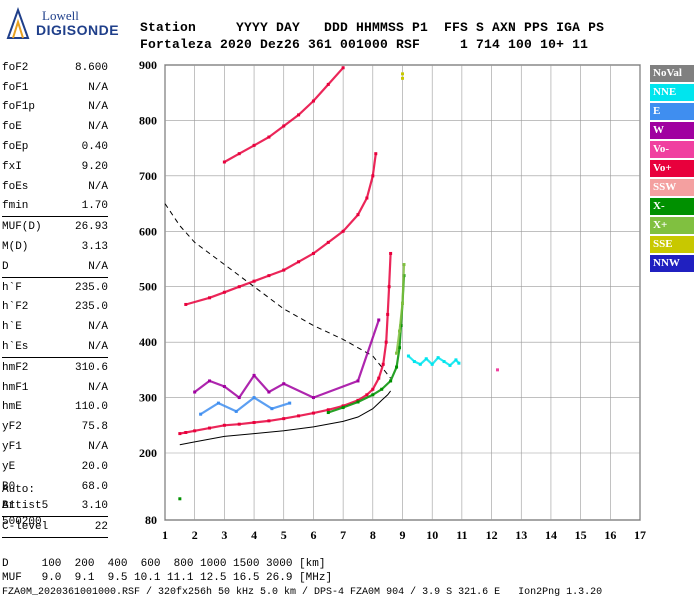  What do you see at coordinates (15, 307) in the screenshot?
I see `param-label: h`F2` at bounding box center [15, 307].